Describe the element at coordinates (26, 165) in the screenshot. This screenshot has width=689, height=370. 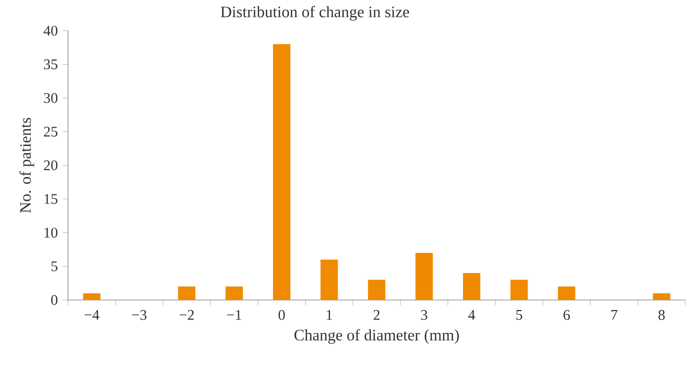
I see `y-axis-title: No. of patients` at that location.